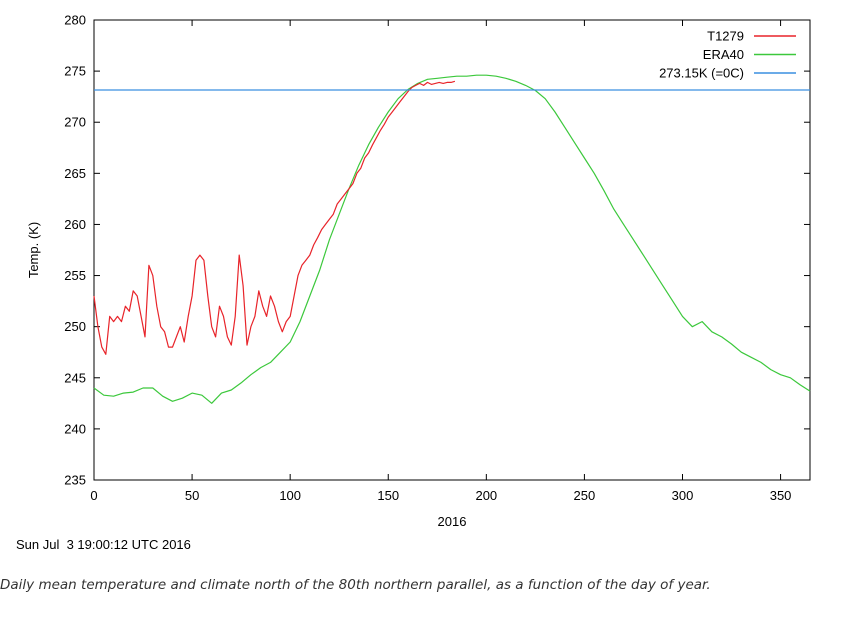  I want to click on legend-label: ERA40, so click(723, 54).